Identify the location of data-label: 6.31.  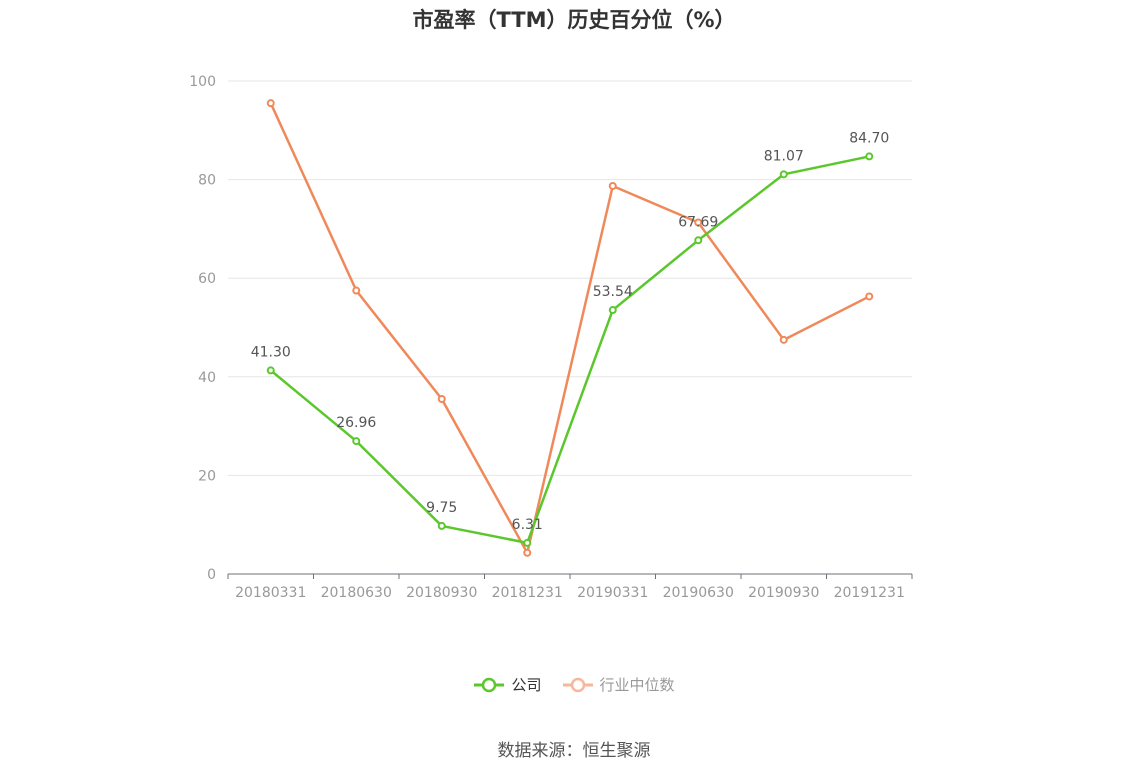
(527, 525).